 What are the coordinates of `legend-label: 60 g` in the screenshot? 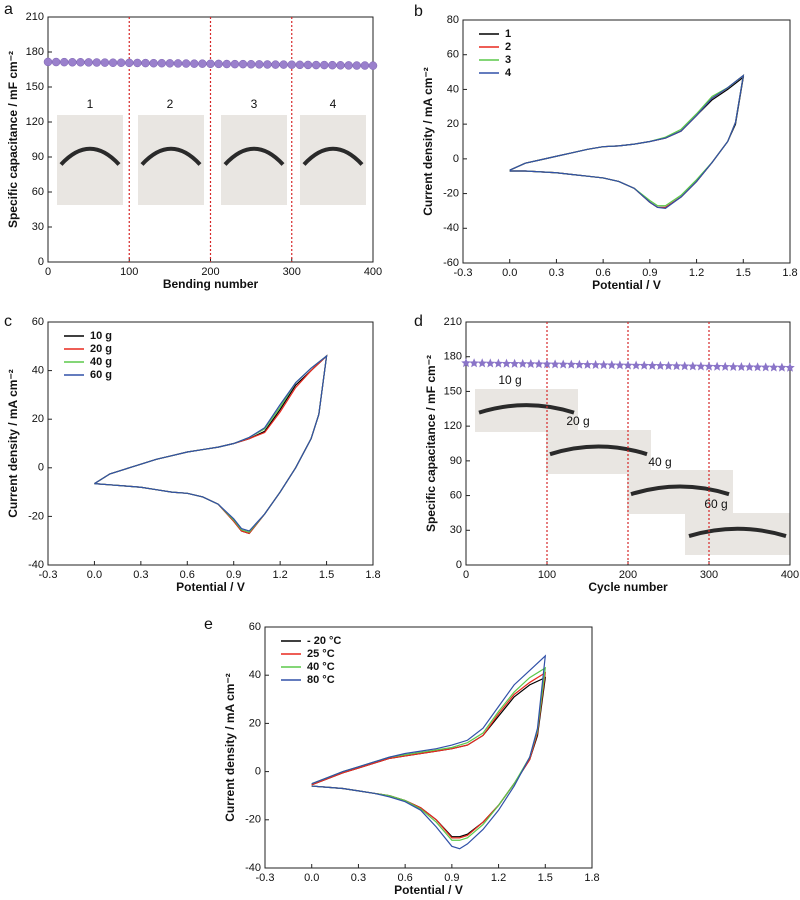 It's located at (101, 375).